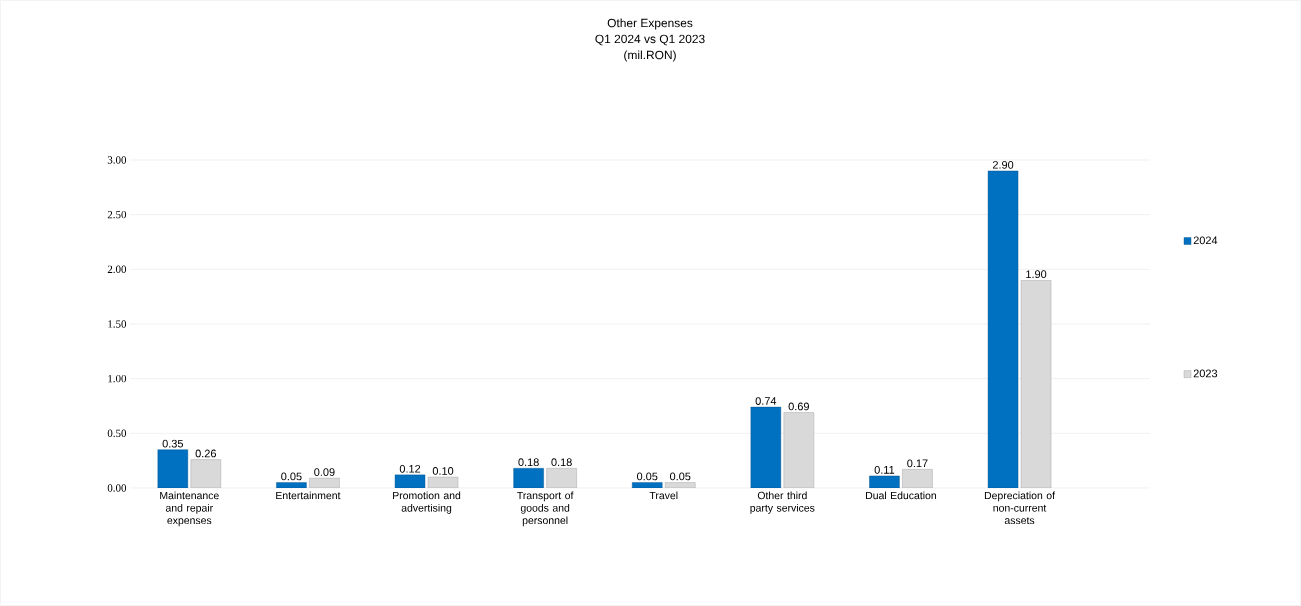 This screenshot has width=1301, height=606. I want to click on data-label: 0.26, so click(205, 453).